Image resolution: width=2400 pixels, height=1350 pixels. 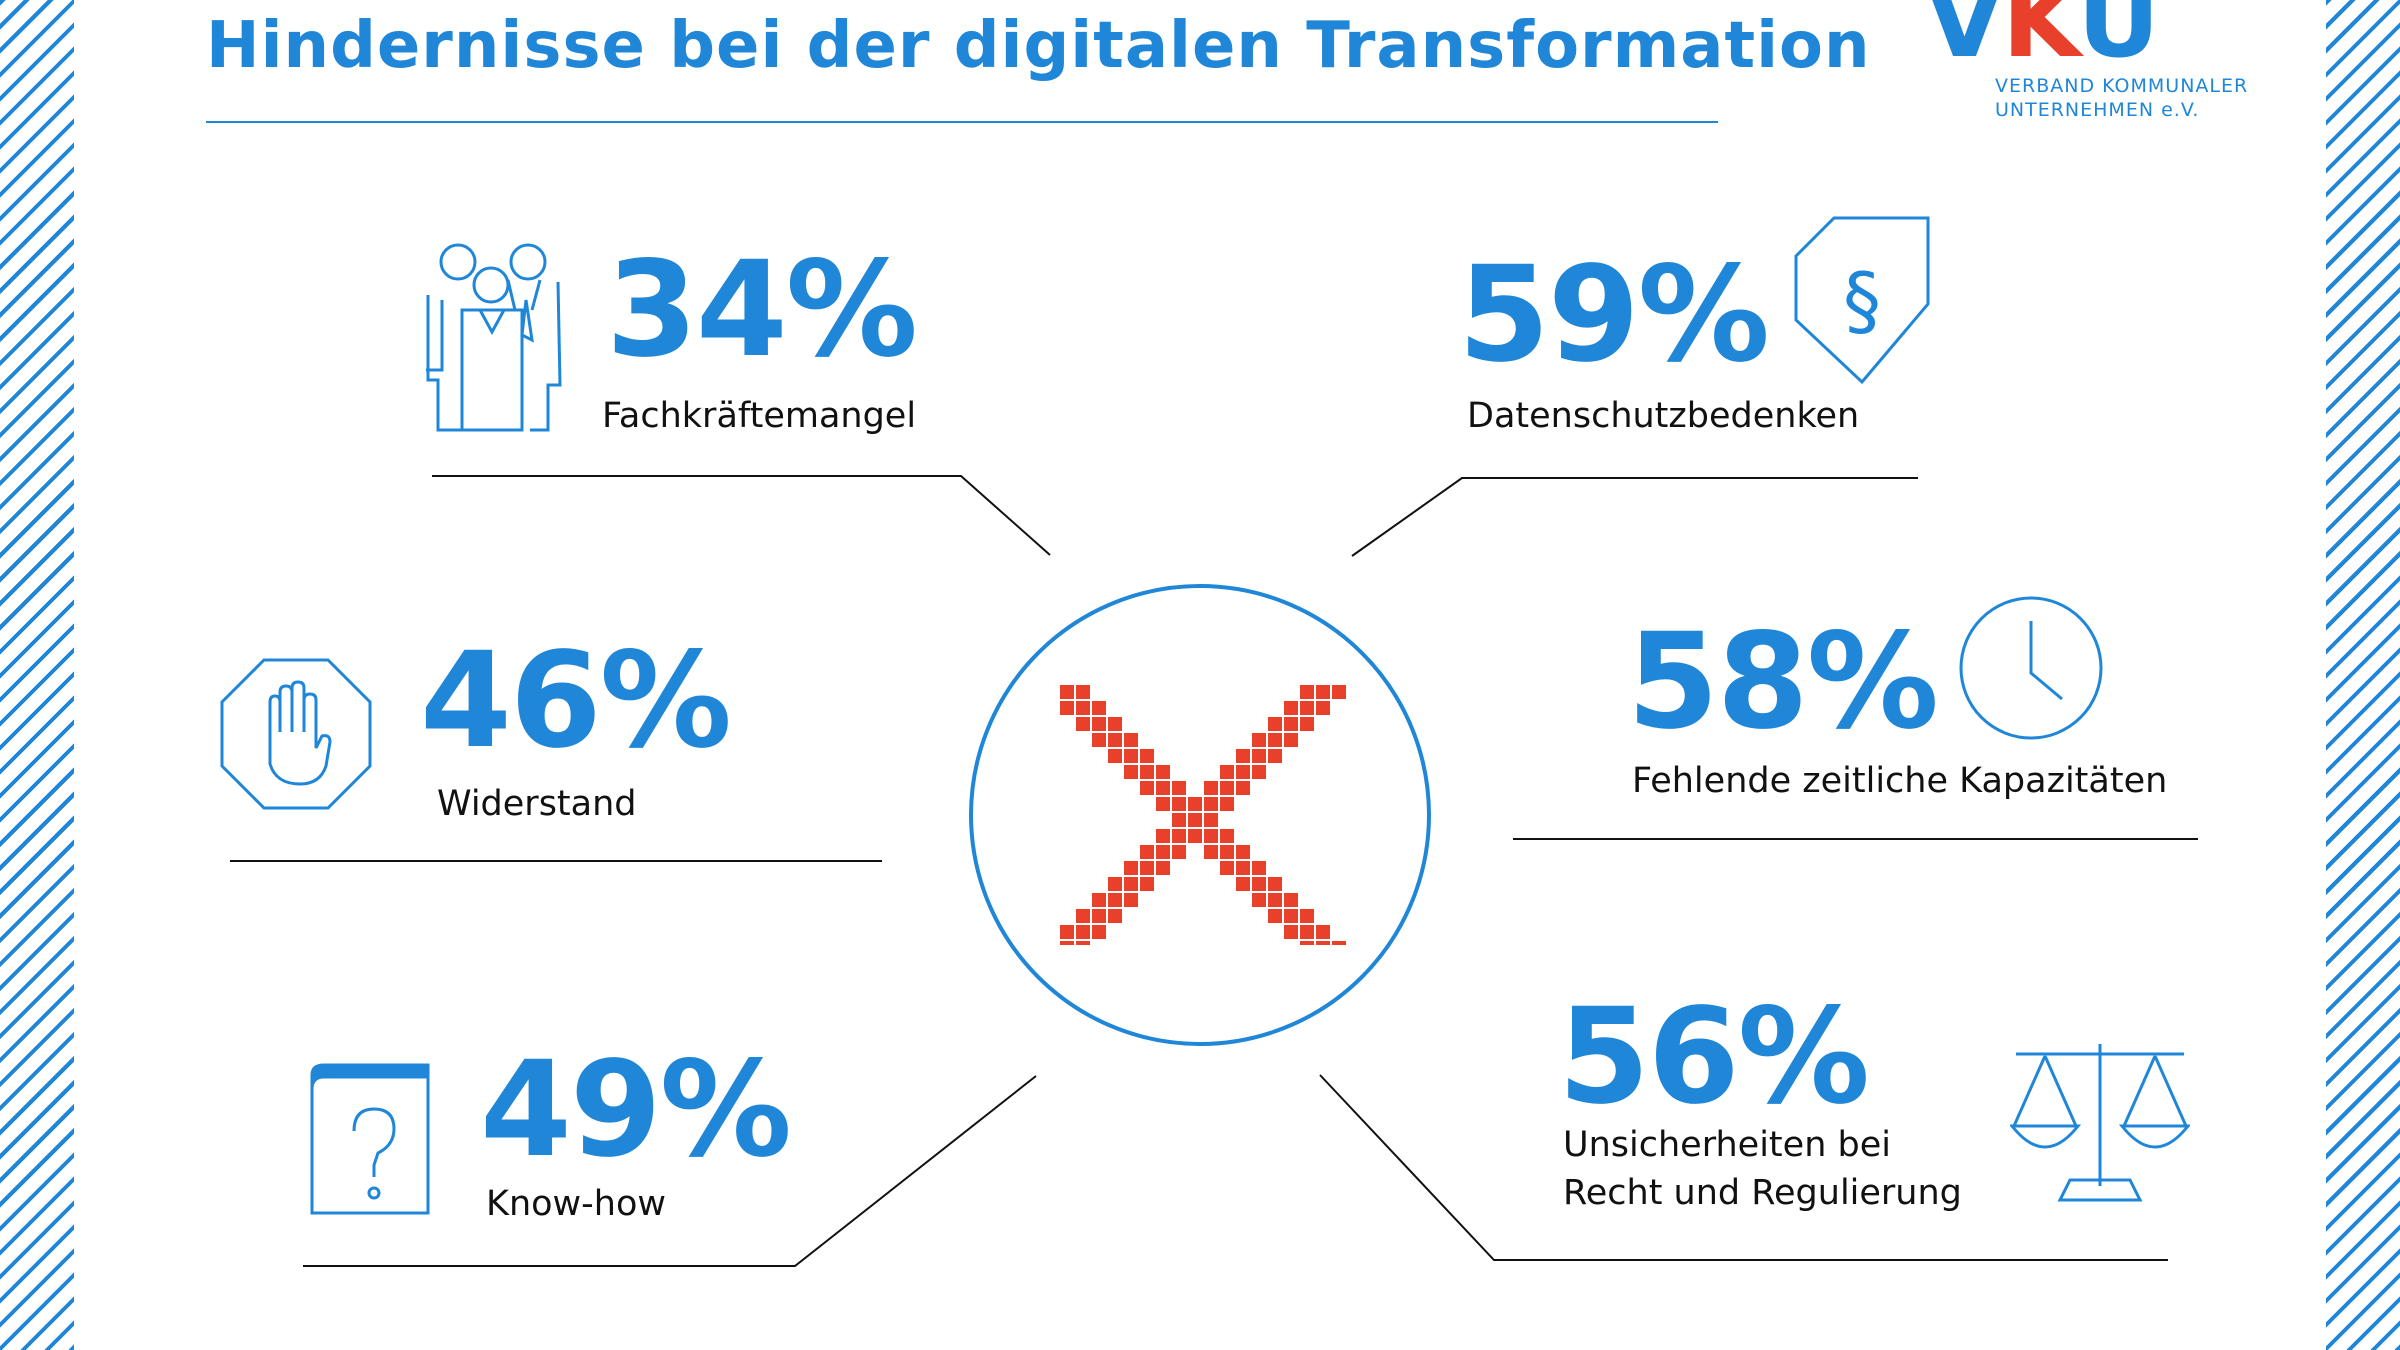 What do you see at coordinates (576, 701) in the screenshot?
I see `stat-value-widerstand: 46%` at bounding box center [576, 701].